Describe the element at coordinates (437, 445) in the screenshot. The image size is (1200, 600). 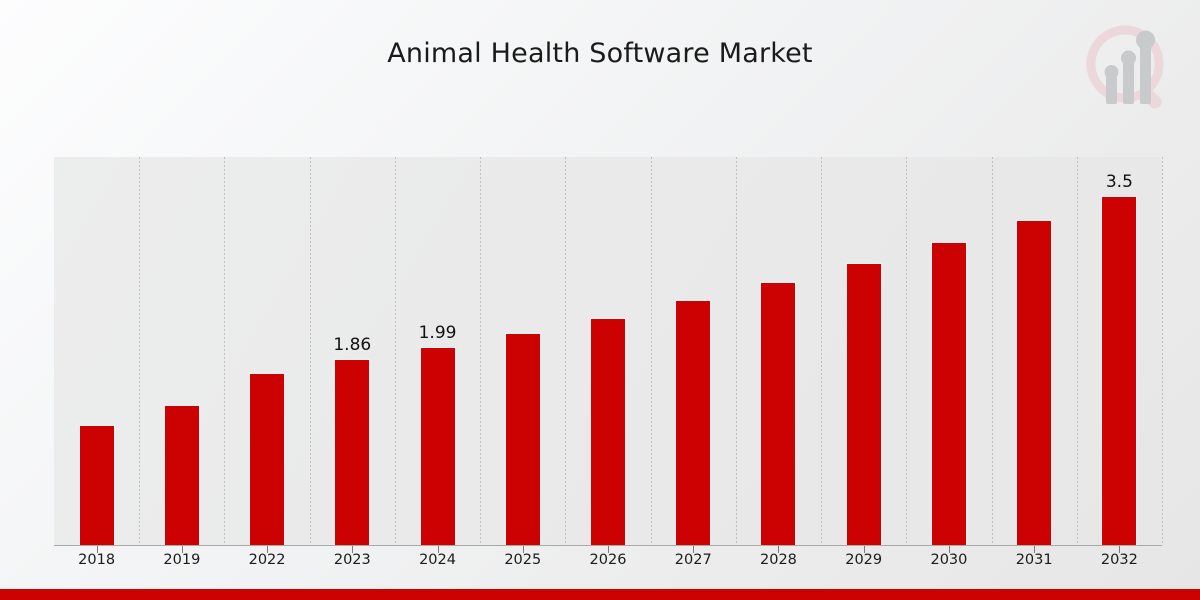
I see `bar-2024` at that location.